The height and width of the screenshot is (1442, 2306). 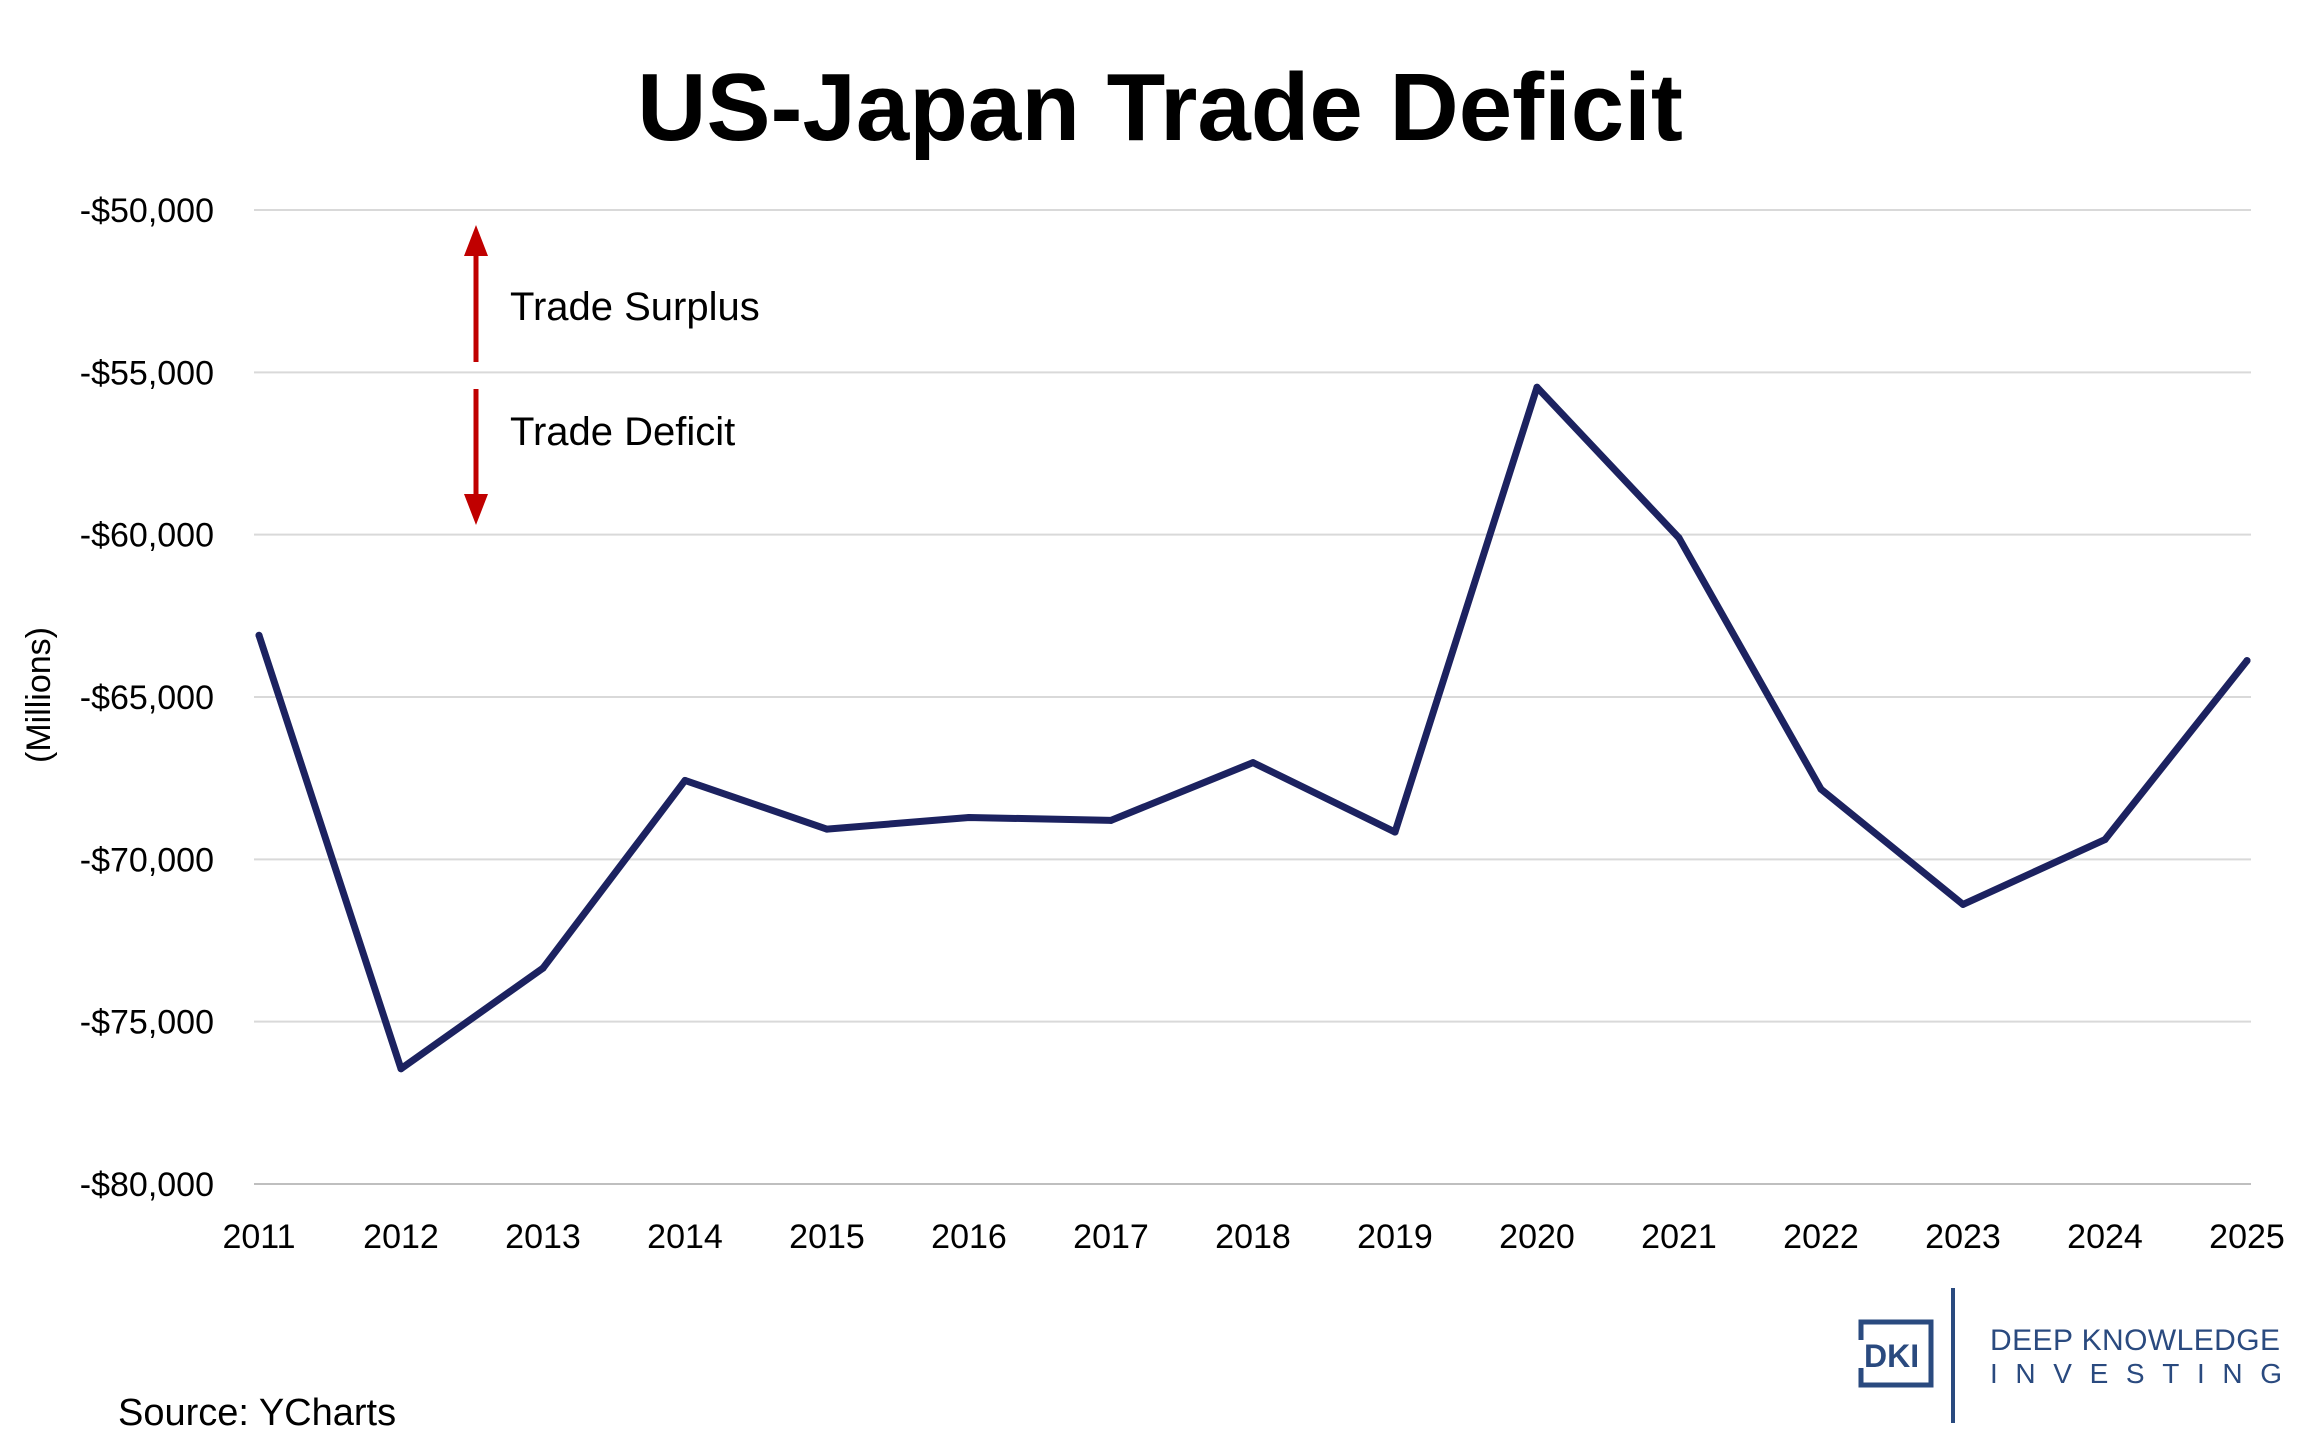 What do you see at coordinates (147, 1023) in the screenshot?
I see `y-tick-label: -$75,000` at bounding box center [147, 1023].